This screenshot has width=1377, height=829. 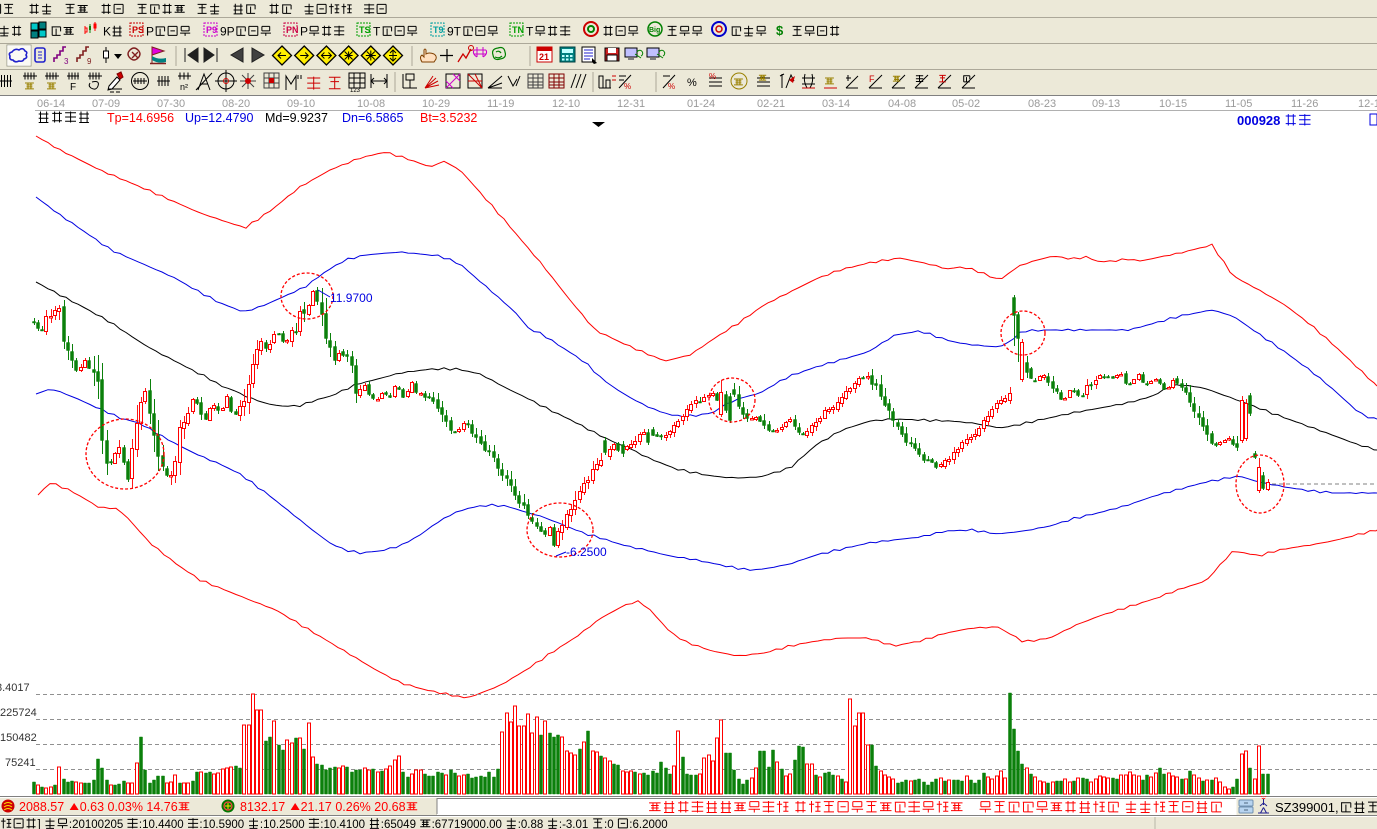 I want to click on svg-text: Dn=6.5865, so click(x=373, y=118).